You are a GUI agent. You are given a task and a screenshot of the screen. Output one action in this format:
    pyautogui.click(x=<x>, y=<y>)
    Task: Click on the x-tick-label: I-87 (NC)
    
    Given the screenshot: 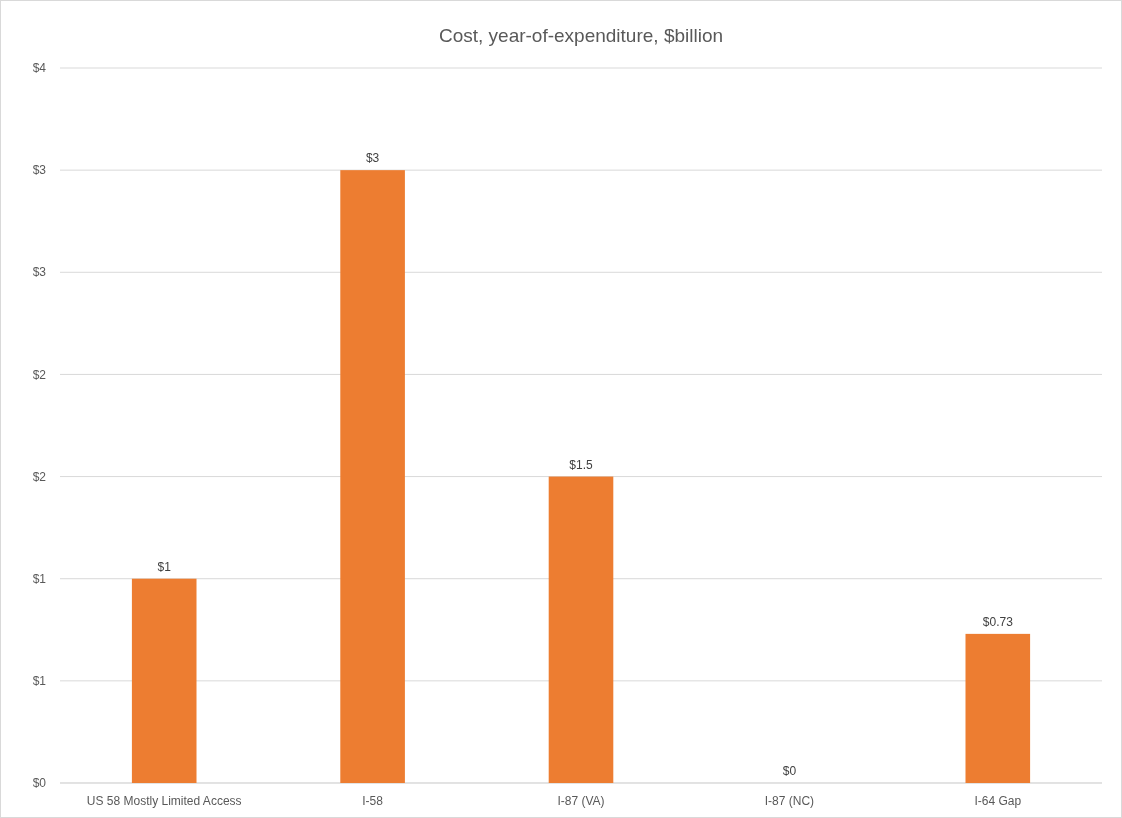 What is the action you would take?
    pyautogui.click(x=789, y=801)
    